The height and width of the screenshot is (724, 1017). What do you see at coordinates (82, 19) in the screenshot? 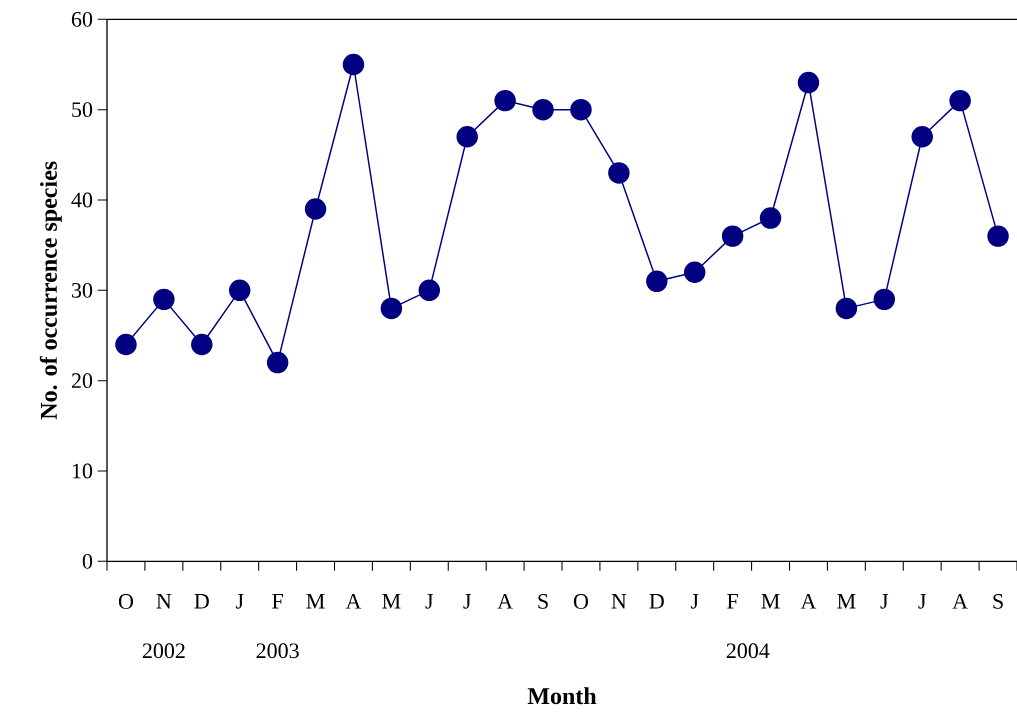
I see `y-tick-label: 60` at bounding box center [82, 19].